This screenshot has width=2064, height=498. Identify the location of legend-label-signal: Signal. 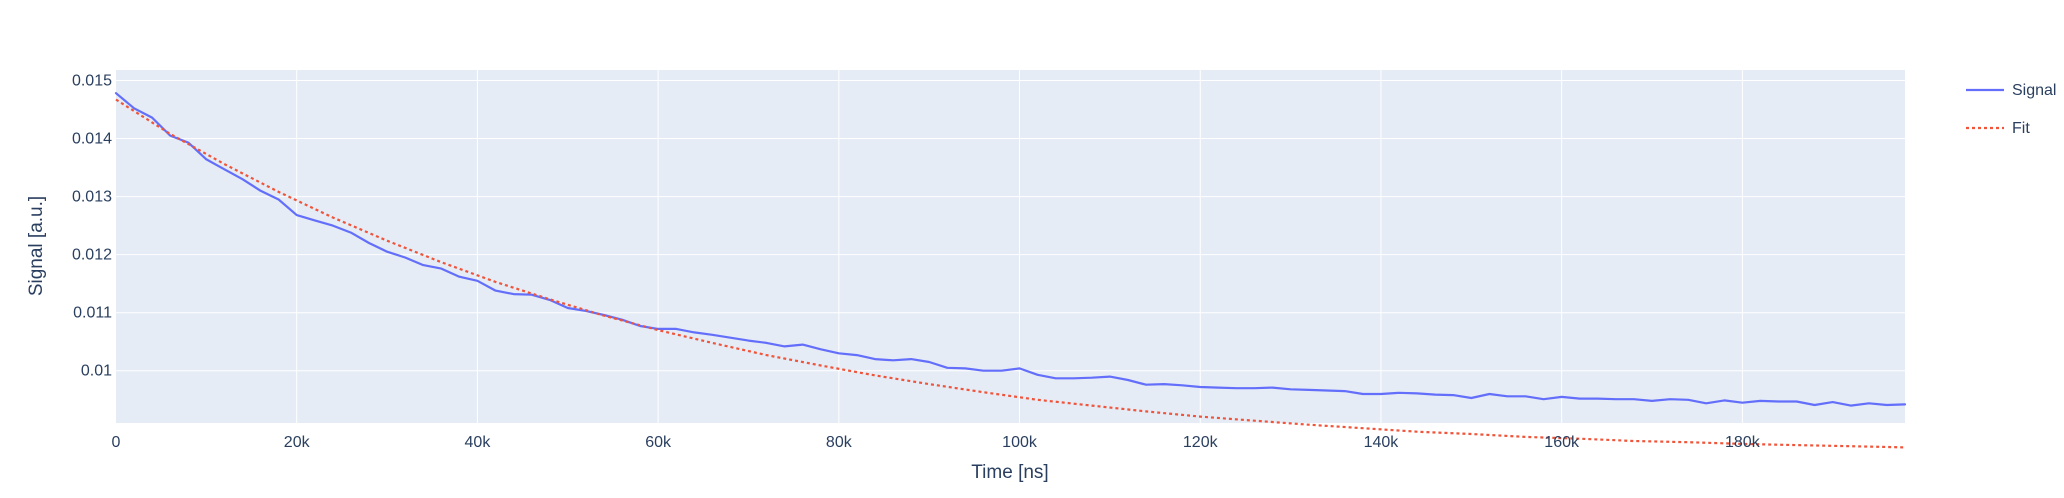
(2034, 90).